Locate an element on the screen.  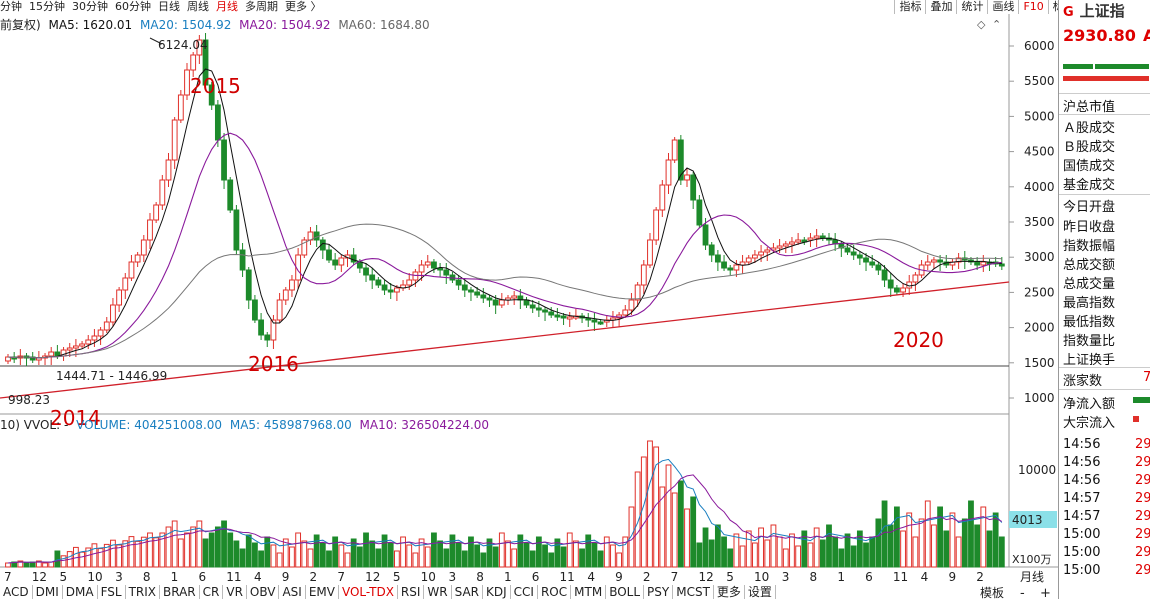
indicator-tab-7: VR is located at coordinates (235, 592).